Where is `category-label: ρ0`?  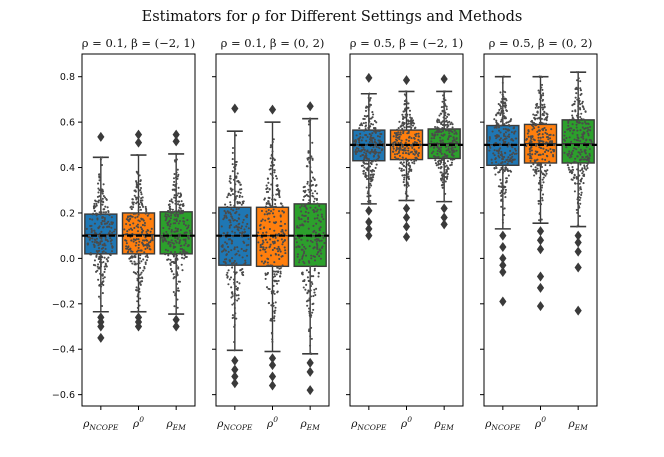 category-label: ρ0 is located at coordinates (540, 422).